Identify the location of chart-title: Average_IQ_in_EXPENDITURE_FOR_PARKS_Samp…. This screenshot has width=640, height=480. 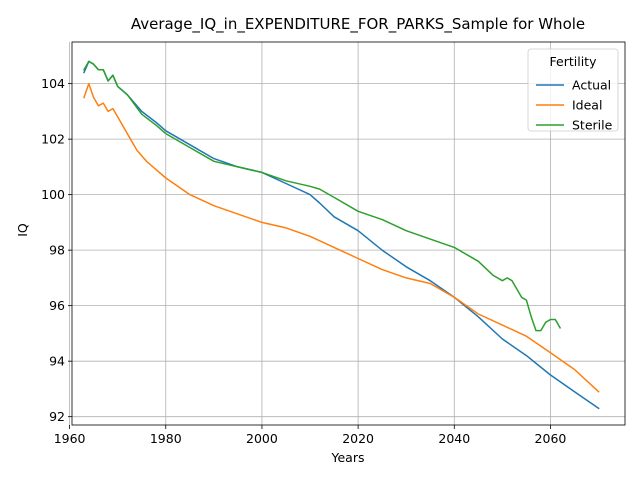
(358, 24).